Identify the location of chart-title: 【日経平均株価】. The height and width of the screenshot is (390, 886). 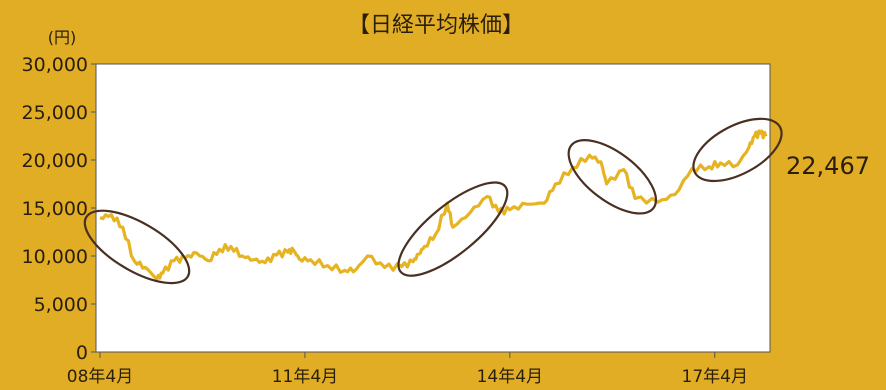
(436, 25).